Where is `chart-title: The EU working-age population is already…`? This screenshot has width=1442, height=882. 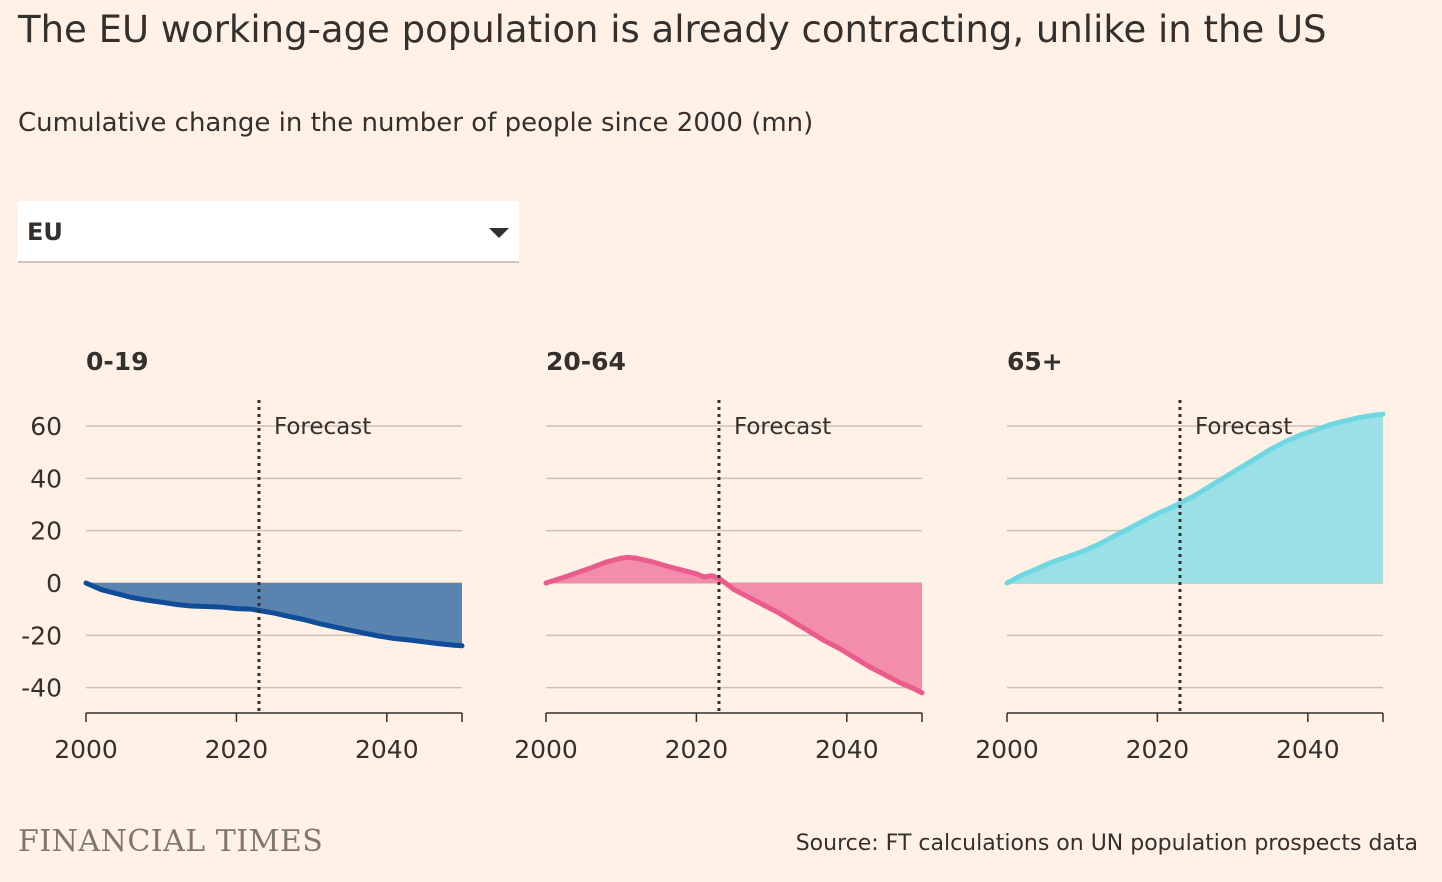
chart-title: The EU working-age population is already… is located at coordinates (672, 29).